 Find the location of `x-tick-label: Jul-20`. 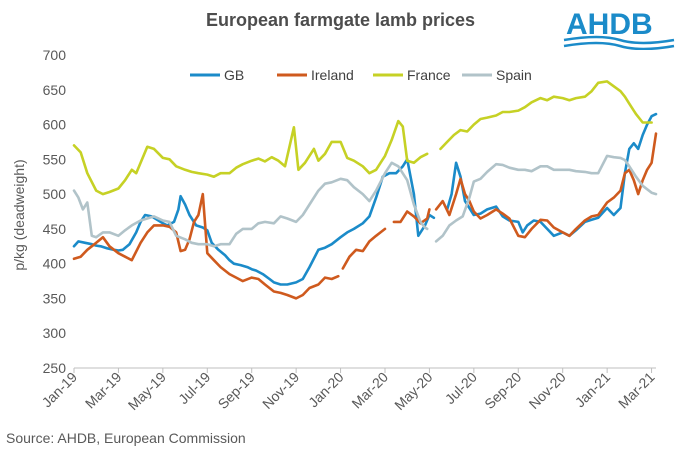

x-tick-label: Jul-20 is located at coordinates (461, 388).